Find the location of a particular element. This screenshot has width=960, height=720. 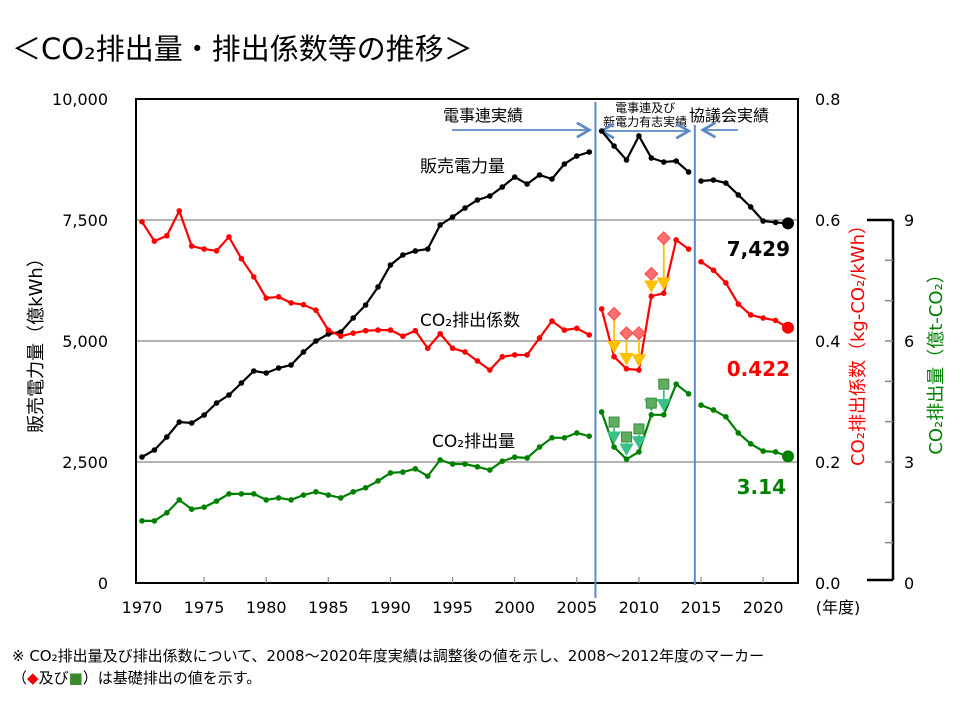

diamond-marker-icon: ◆ is located at coordinates (33, 678).